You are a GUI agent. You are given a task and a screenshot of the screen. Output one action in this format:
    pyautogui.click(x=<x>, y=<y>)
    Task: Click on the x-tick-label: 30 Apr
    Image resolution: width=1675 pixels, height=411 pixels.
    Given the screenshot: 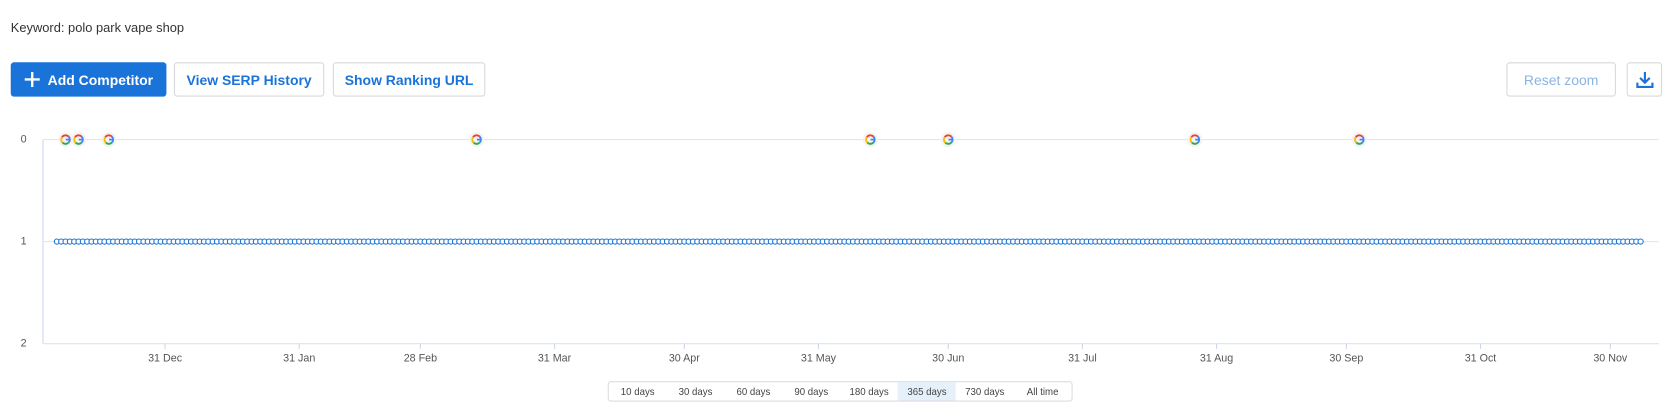 What is the action you would take?
    pyautogui.click(x=684, y=358)
    